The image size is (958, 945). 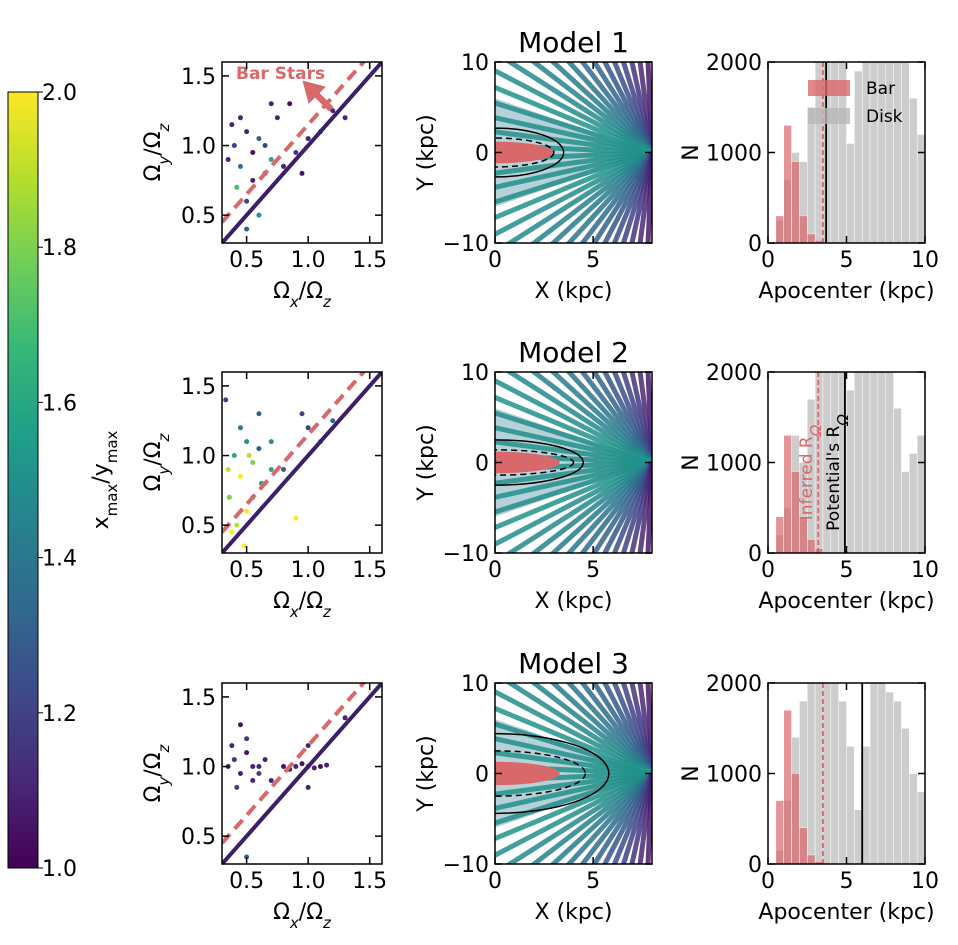 I want to click on colorbar-tick-label: 1.2, so click(x=59, y=714).